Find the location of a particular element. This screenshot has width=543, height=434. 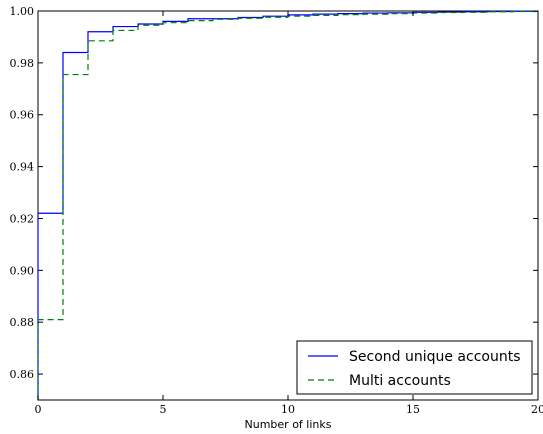

y-tick-label: 1.00 is located at coordinates (22, 11).